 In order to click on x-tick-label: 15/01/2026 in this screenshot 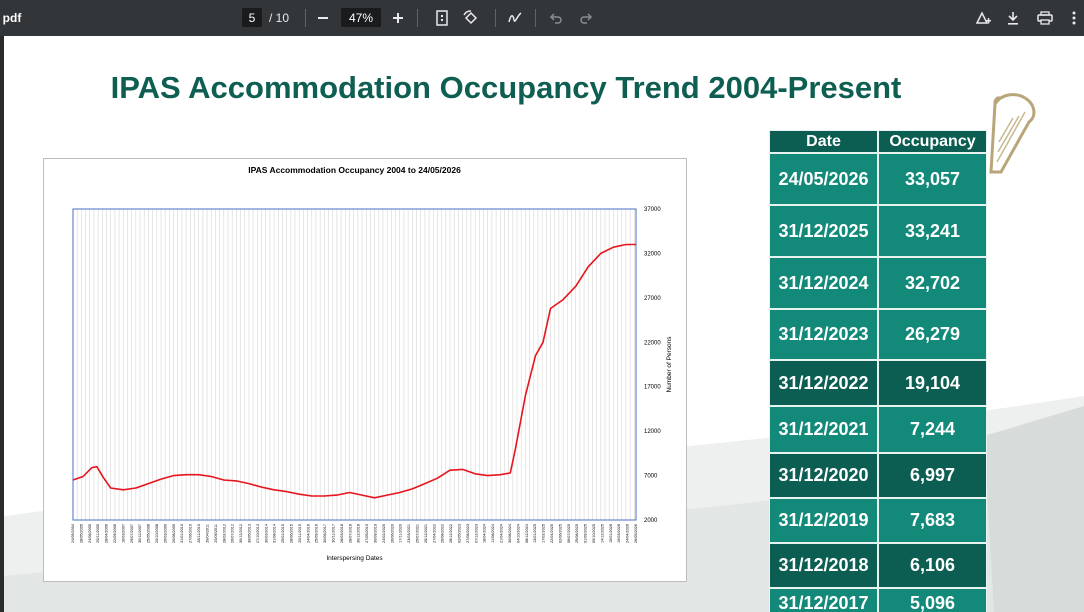, I will do `click(611, 533)`.